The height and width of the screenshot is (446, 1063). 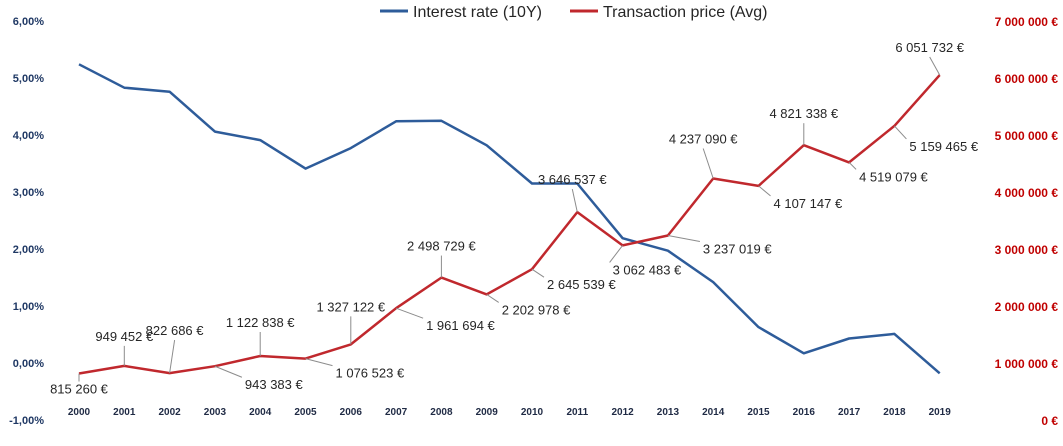 I want to click on x-tick-label: 2016, so click(x=804, y=412).